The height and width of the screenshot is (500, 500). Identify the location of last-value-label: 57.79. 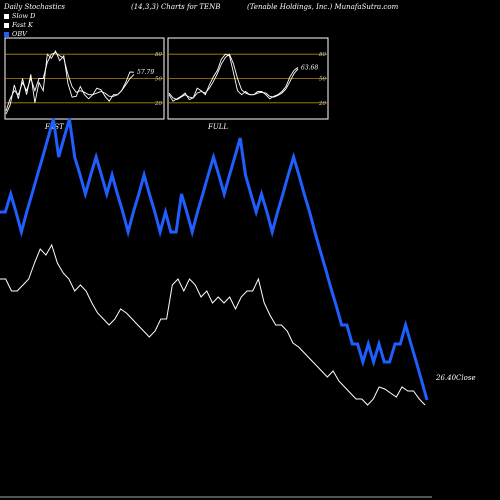
(145, 72).